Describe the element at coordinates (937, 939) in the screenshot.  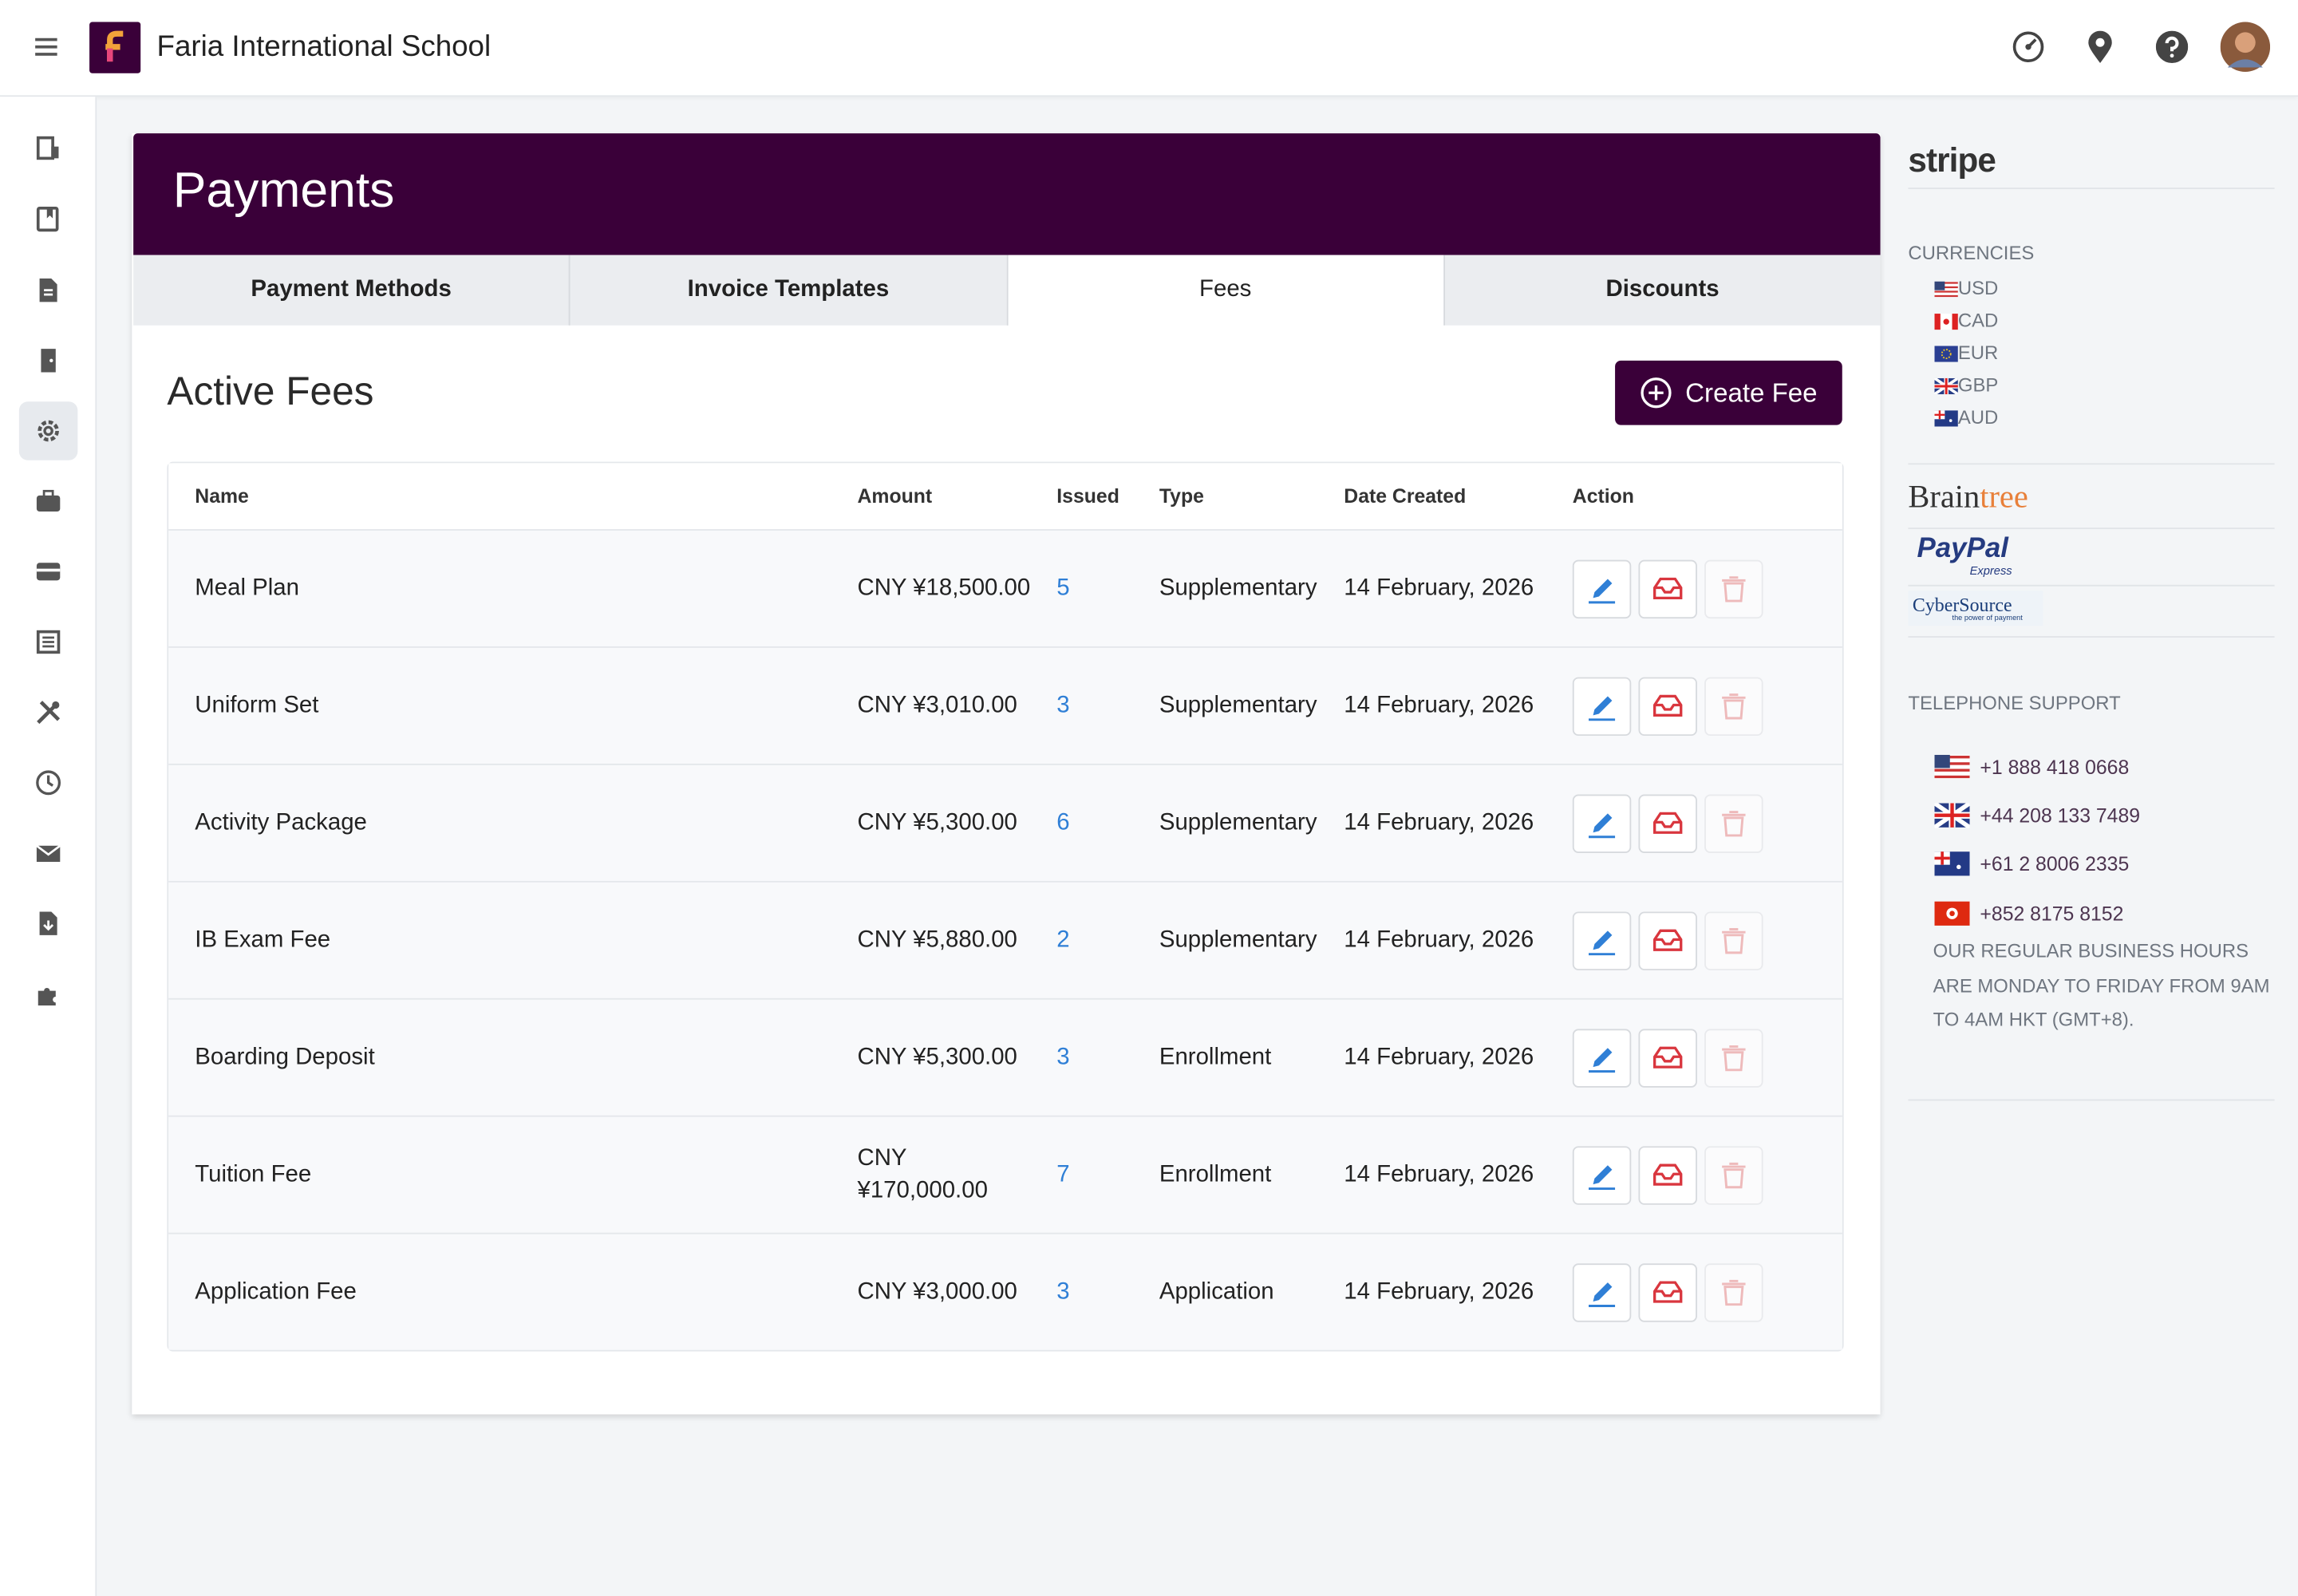
I see `fee-amount: CNY ¥5,880.00` at that location.